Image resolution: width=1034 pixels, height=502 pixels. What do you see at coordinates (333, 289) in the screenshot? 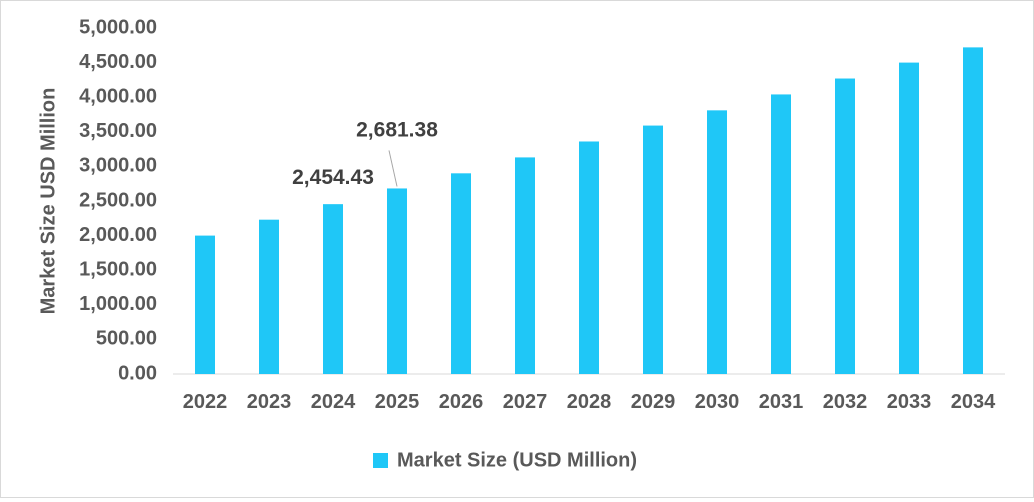
I see `bar-2024` at bounding box center [333, 289].